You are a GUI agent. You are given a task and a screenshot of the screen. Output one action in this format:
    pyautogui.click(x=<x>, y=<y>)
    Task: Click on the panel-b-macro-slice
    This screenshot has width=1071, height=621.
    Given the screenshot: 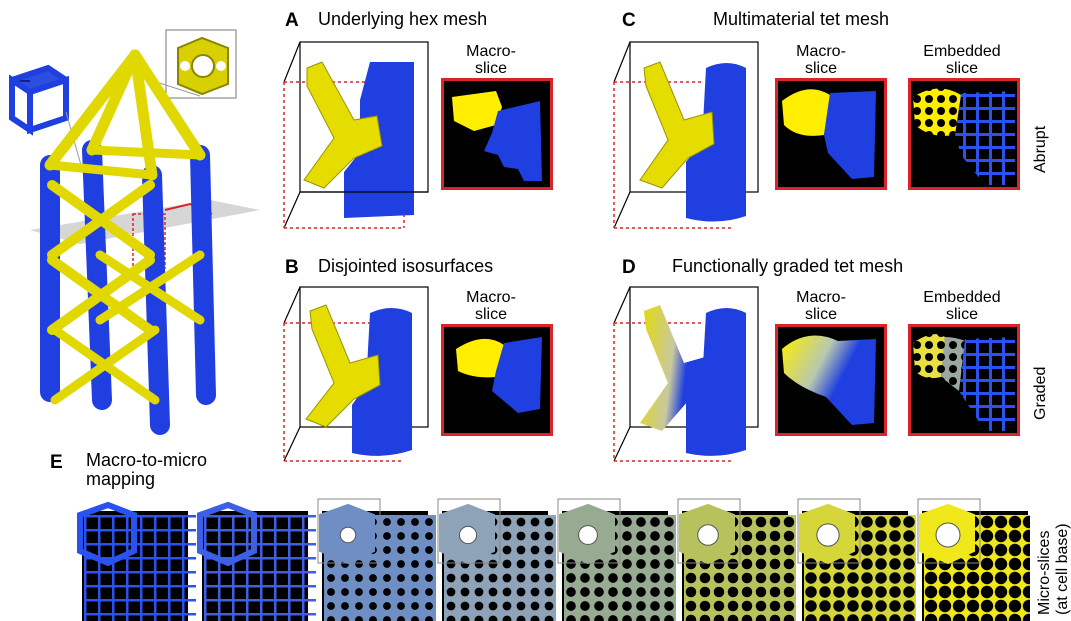 What is the action you would take?
    pyautogui.click(x=497, y=380)
    